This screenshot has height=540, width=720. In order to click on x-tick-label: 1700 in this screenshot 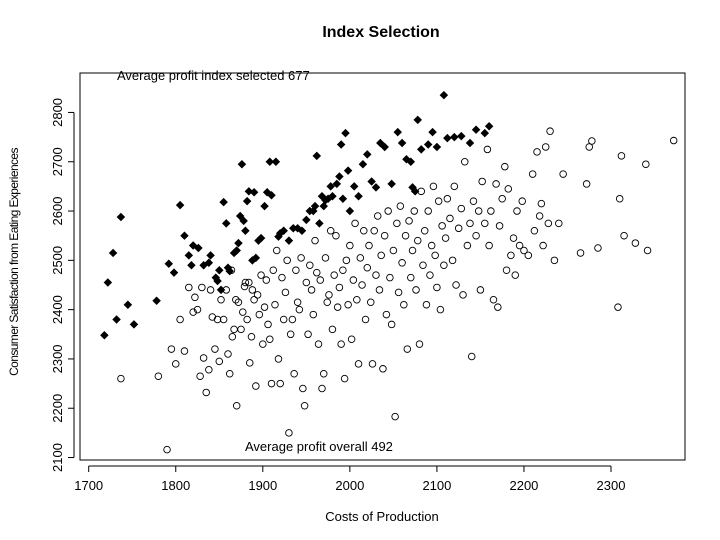, I will do `click(88, 485)`.